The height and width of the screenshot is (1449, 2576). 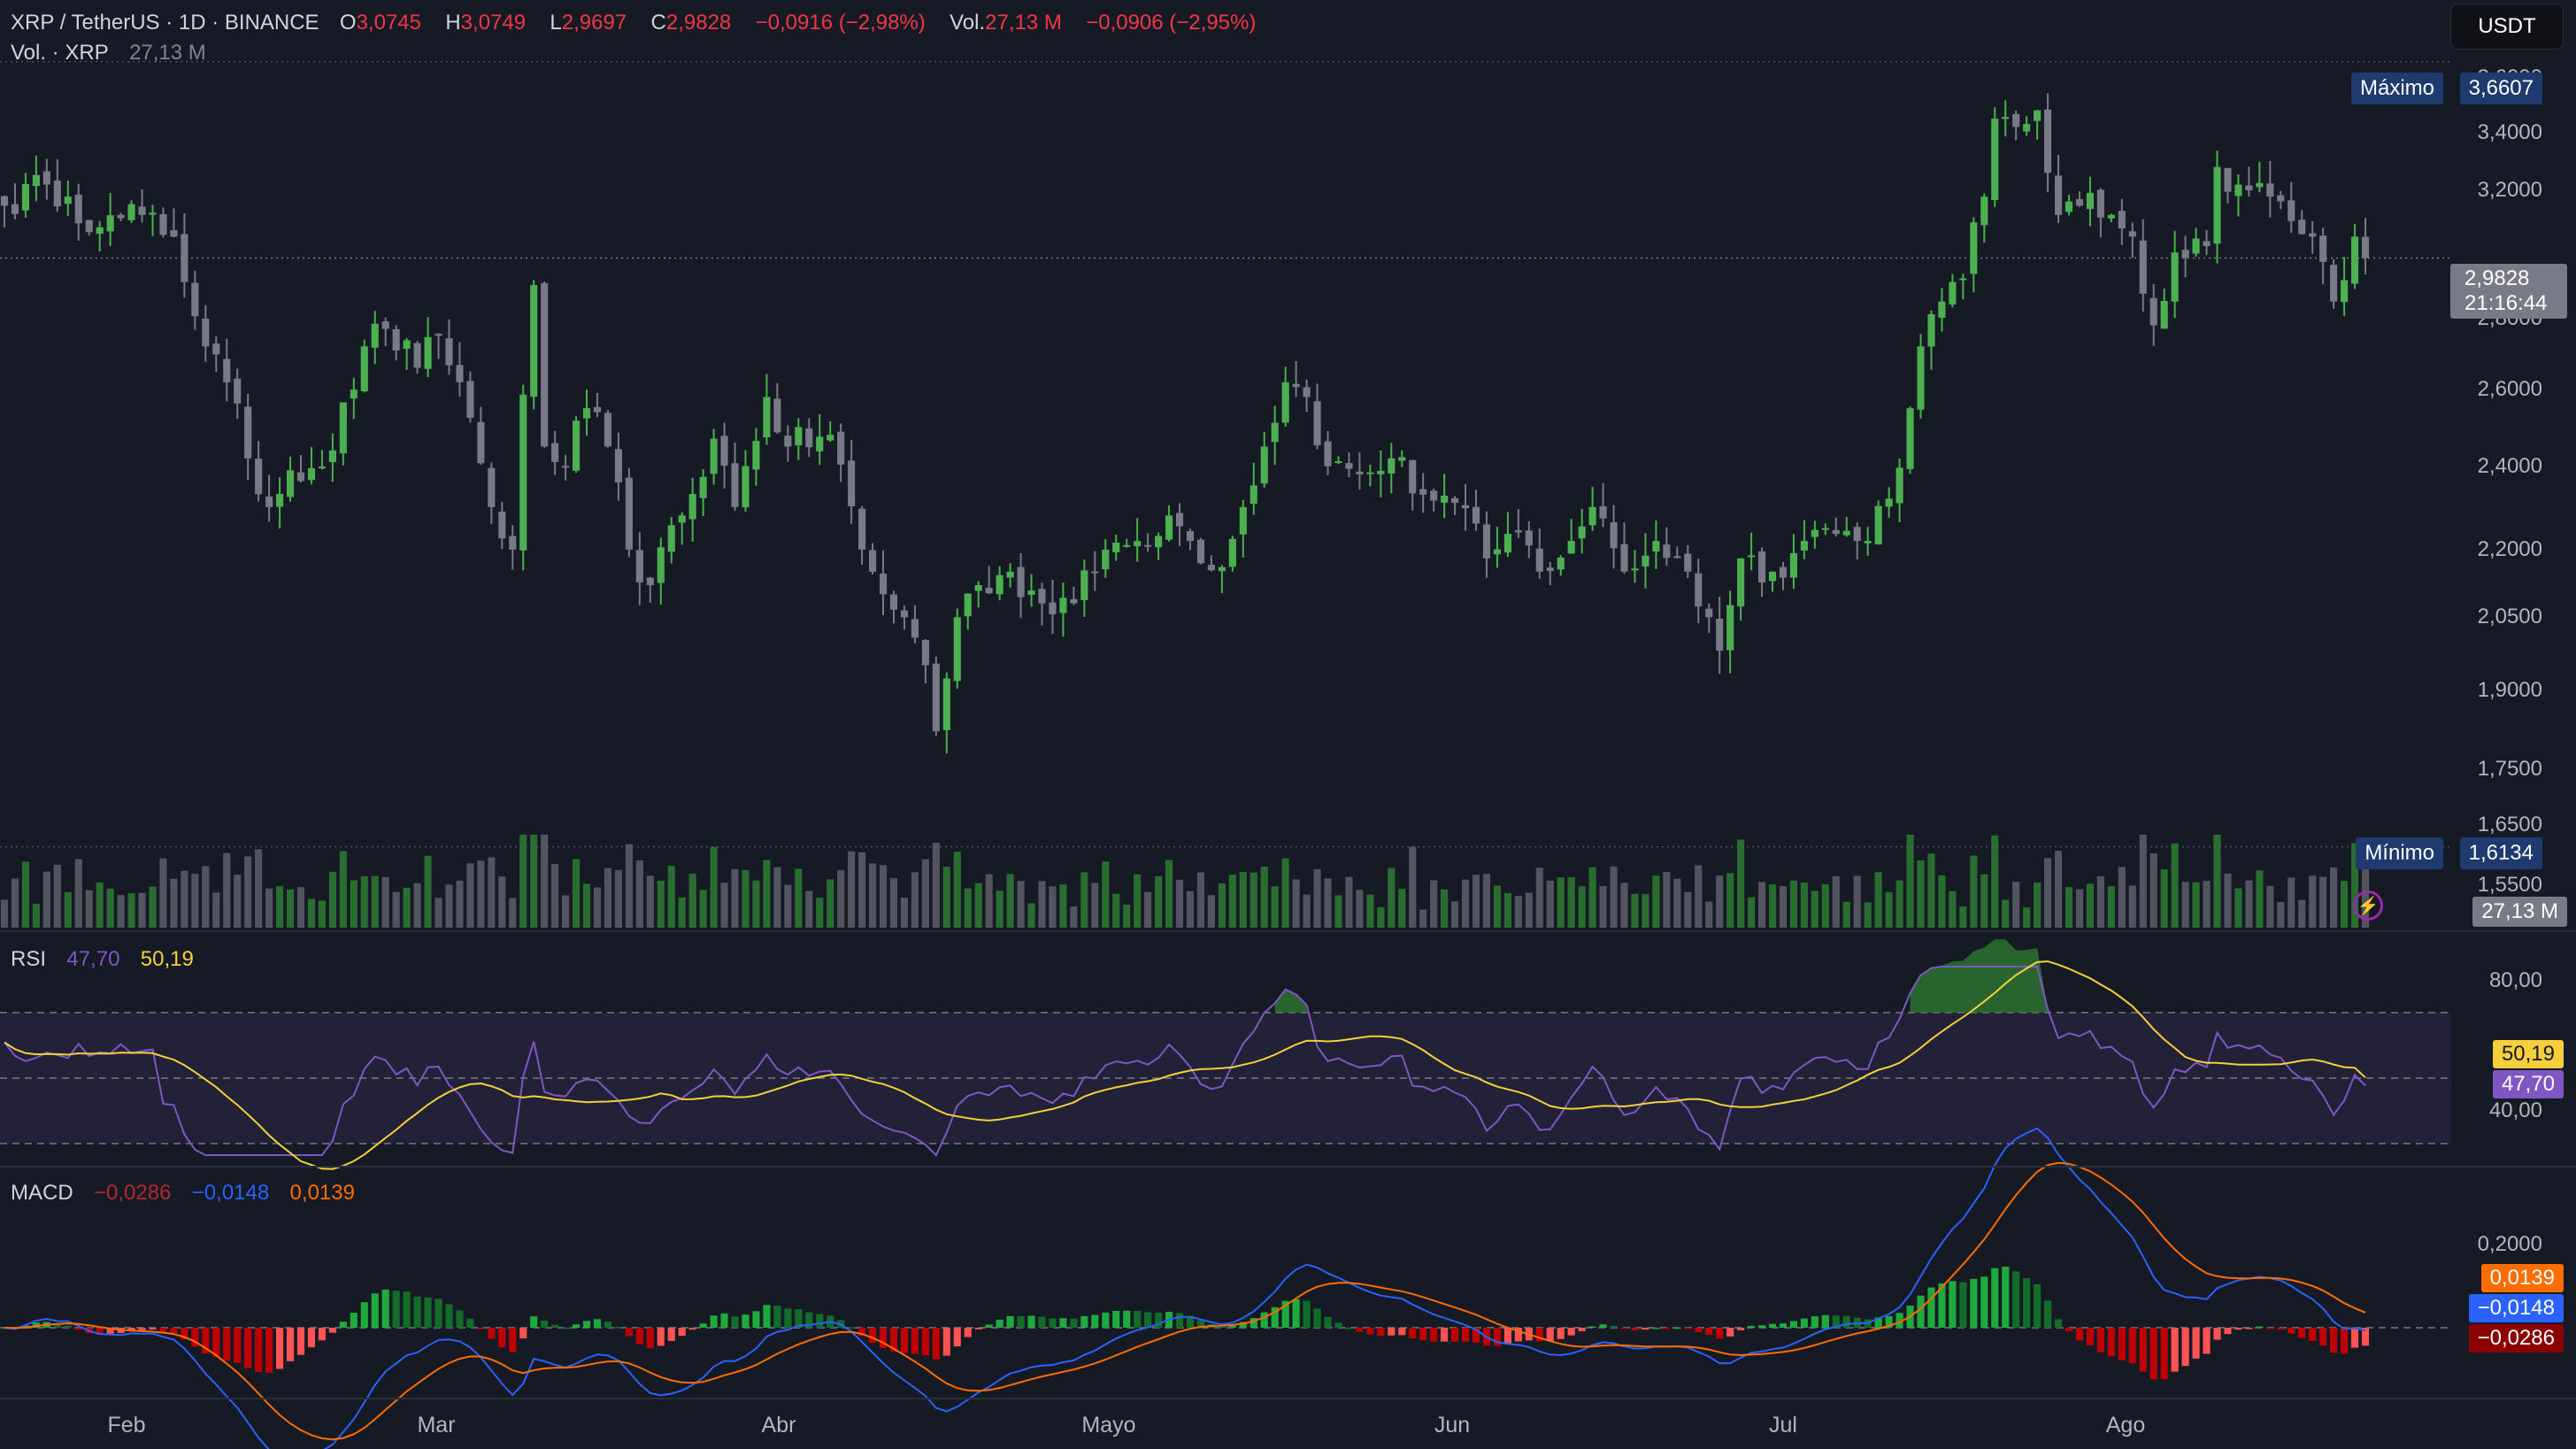 I want to click on macd-label: MACD, so click(x=42, y=1193).